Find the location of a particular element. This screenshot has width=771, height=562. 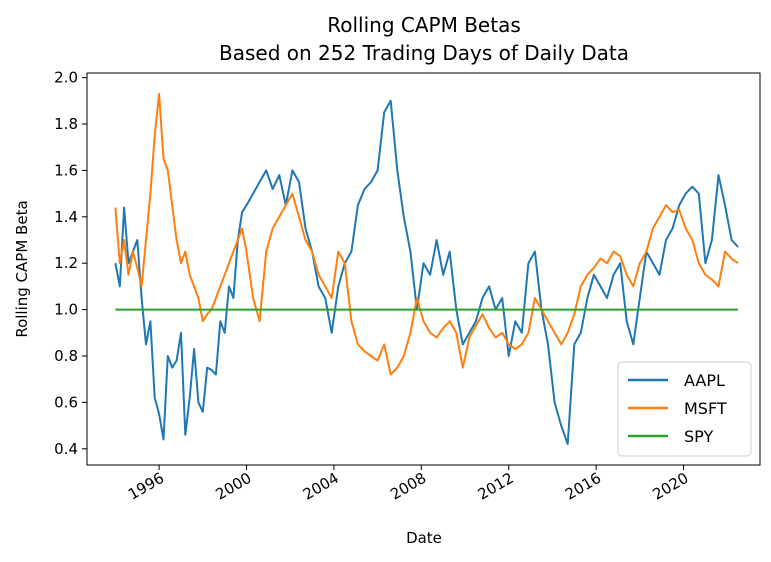

y-tick-label: 0.8 is located at coordinates (66, 356).